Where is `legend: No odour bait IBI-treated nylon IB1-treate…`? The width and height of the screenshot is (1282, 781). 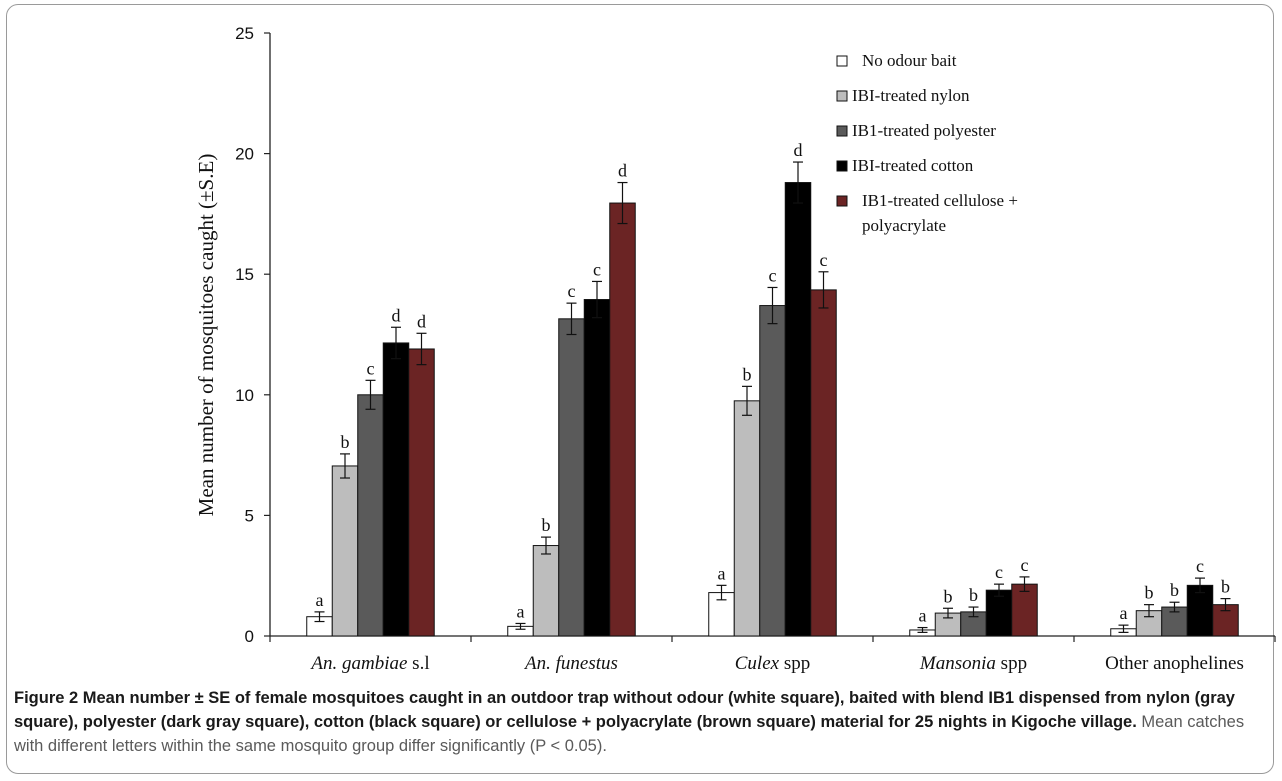
legend: No odour bait IBI-treated nylon IB1-treate… is located at coordinates (927, 143).